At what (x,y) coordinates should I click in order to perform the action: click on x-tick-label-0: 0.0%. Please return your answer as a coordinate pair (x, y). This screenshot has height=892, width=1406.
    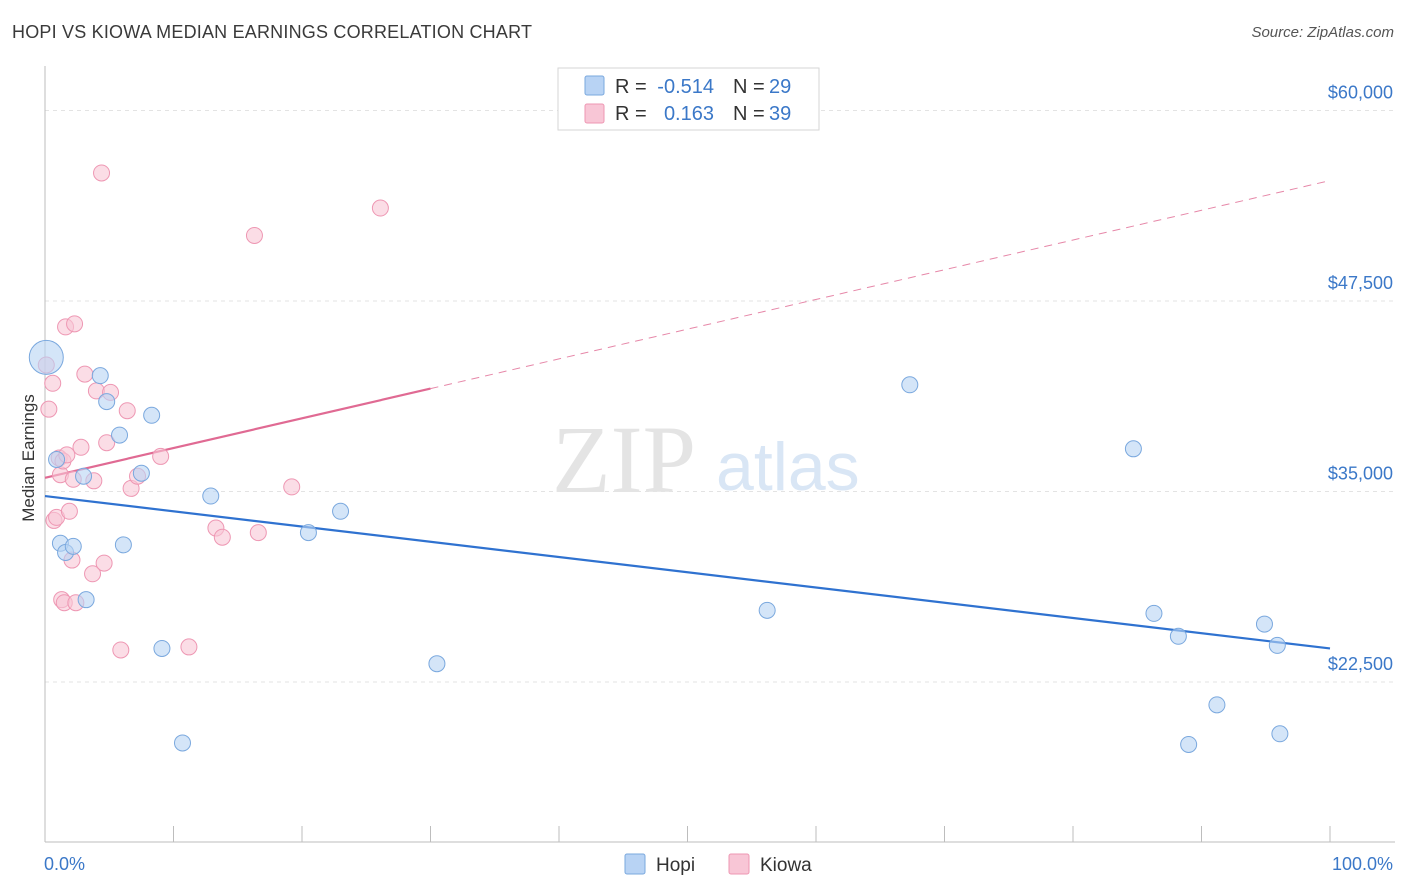
    Looking at the image, I should click on (64, 864).